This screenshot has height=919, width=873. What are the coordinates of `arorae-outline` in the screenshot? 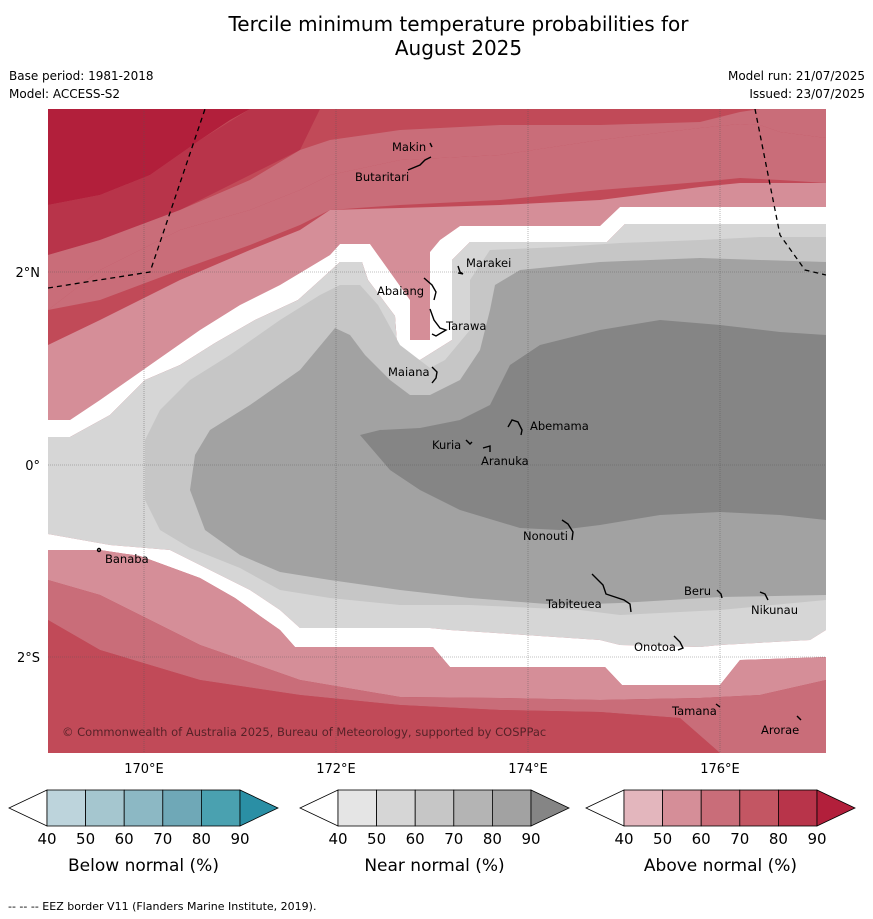 It's located at (799, 718).